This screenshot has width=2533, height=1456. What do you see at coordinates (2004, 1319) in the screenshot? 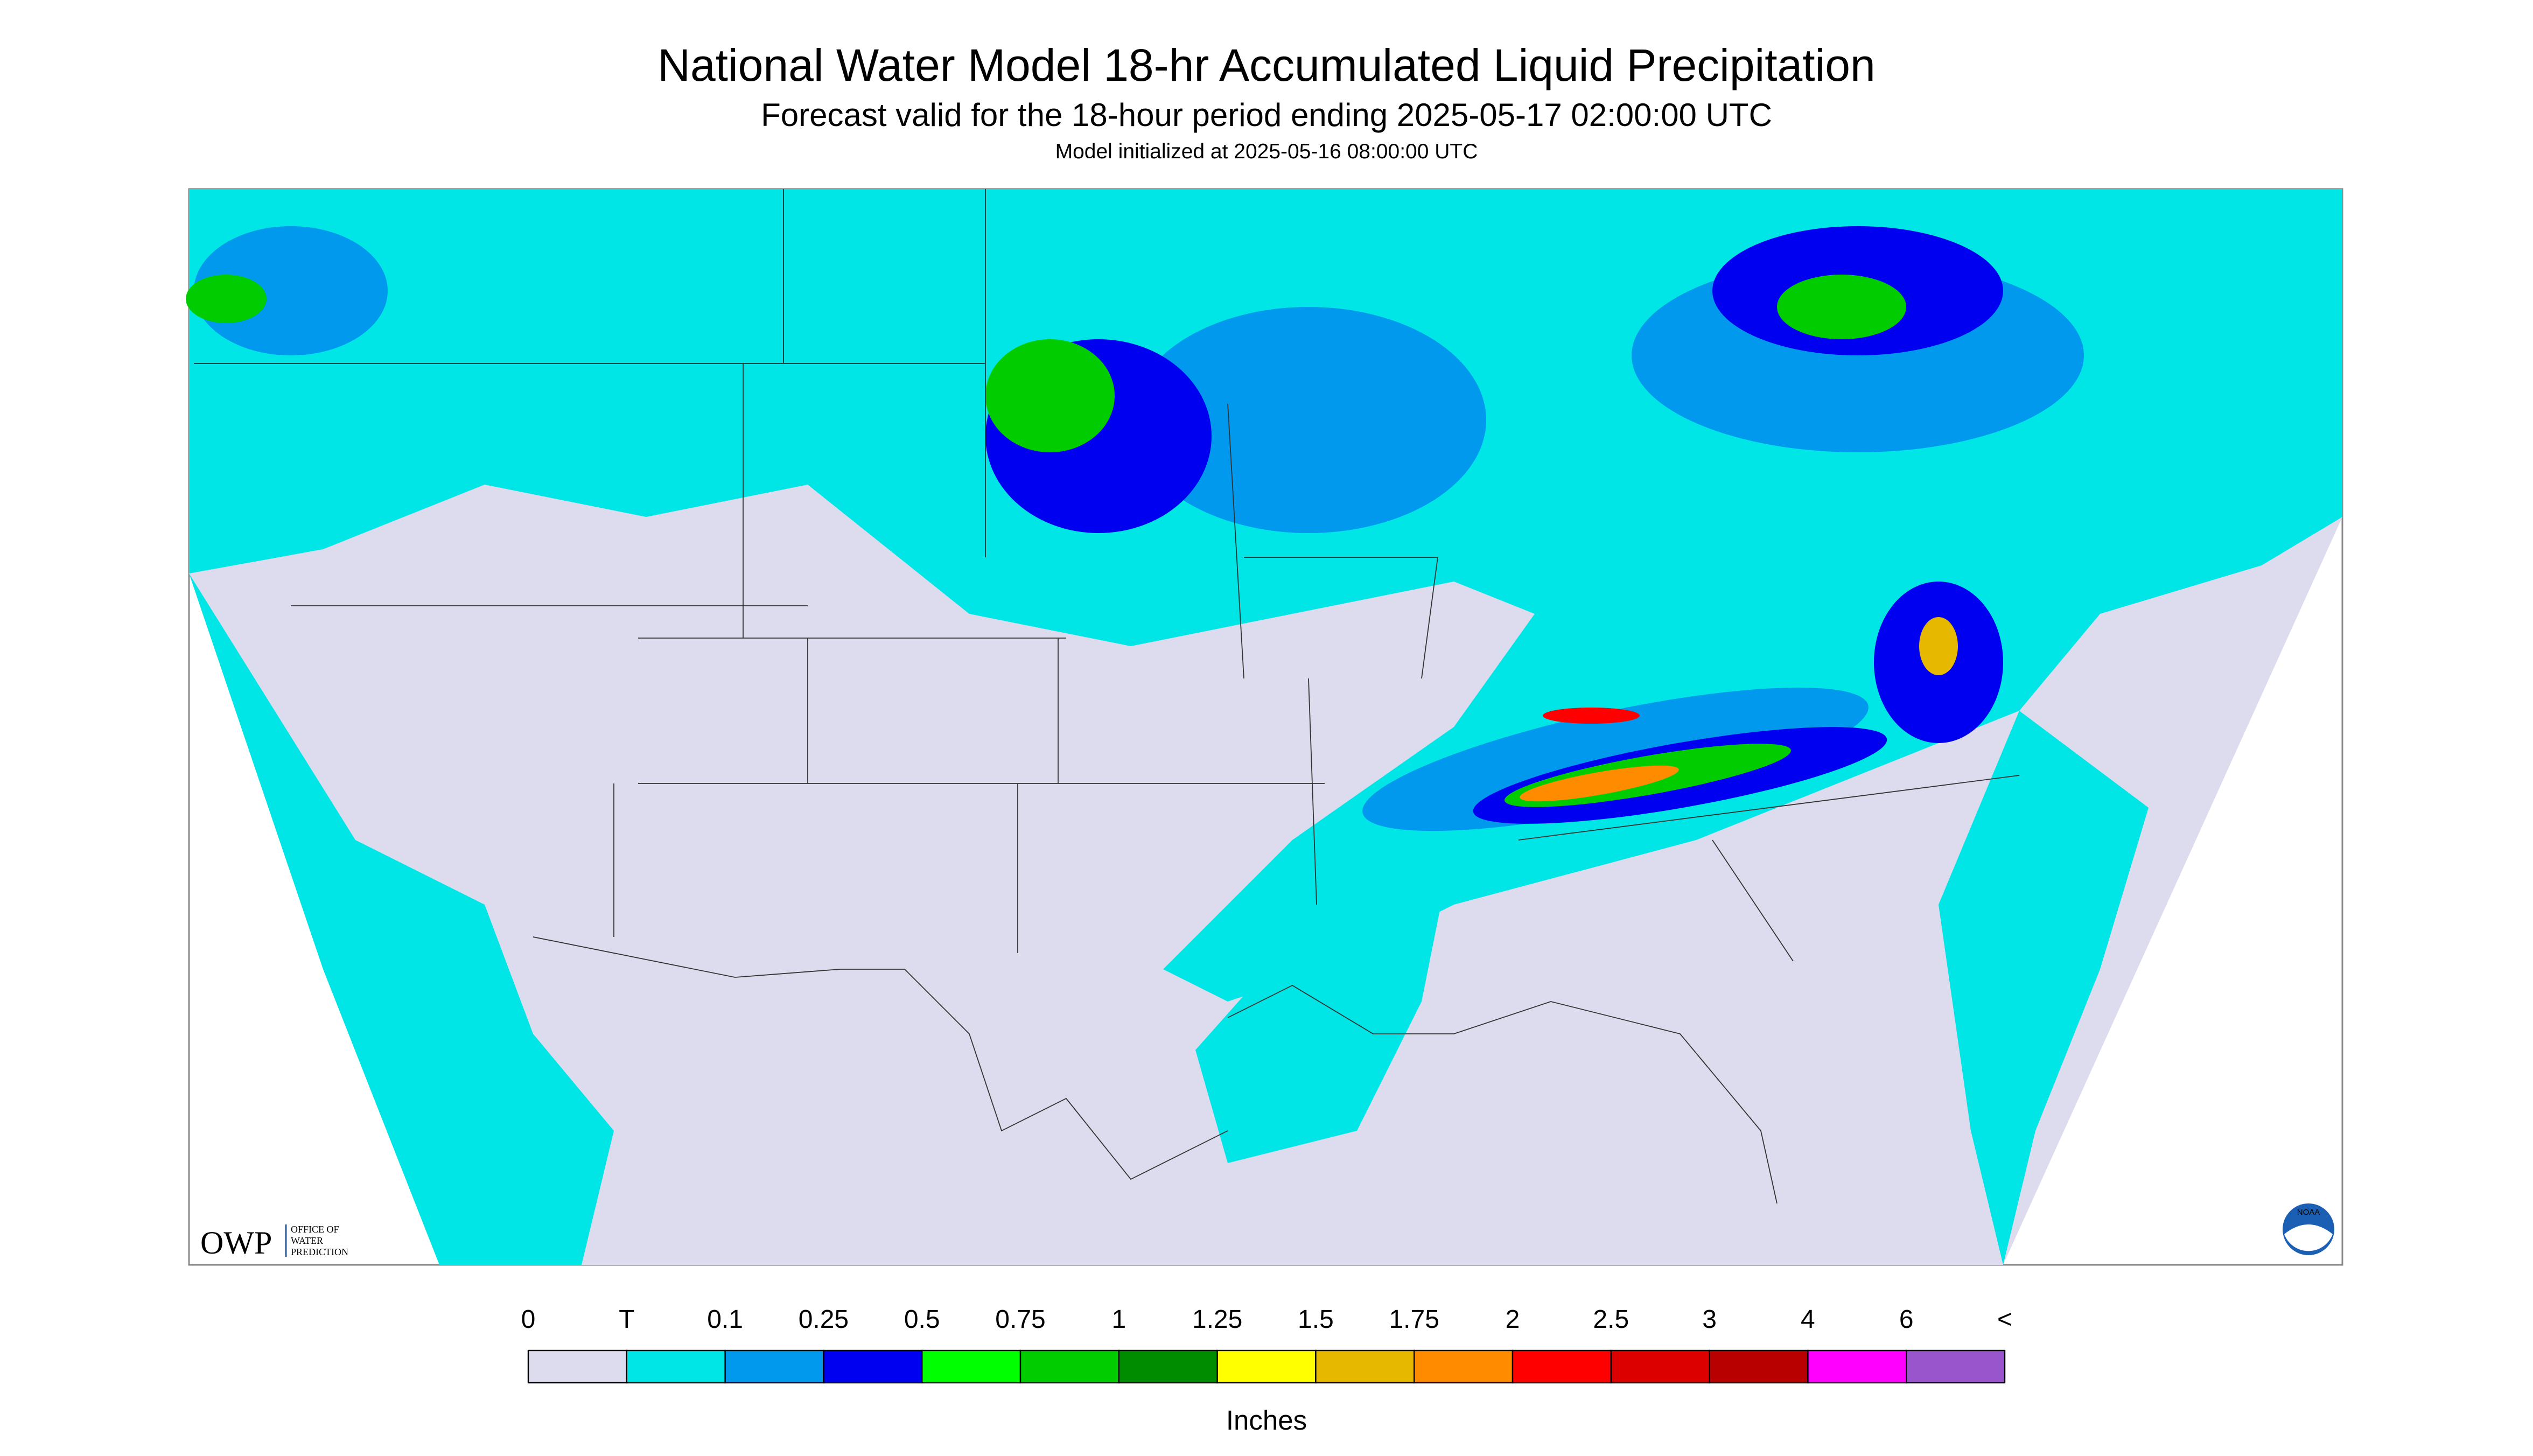
I see `legend-label: <` at bounding box center [2004, 1319].